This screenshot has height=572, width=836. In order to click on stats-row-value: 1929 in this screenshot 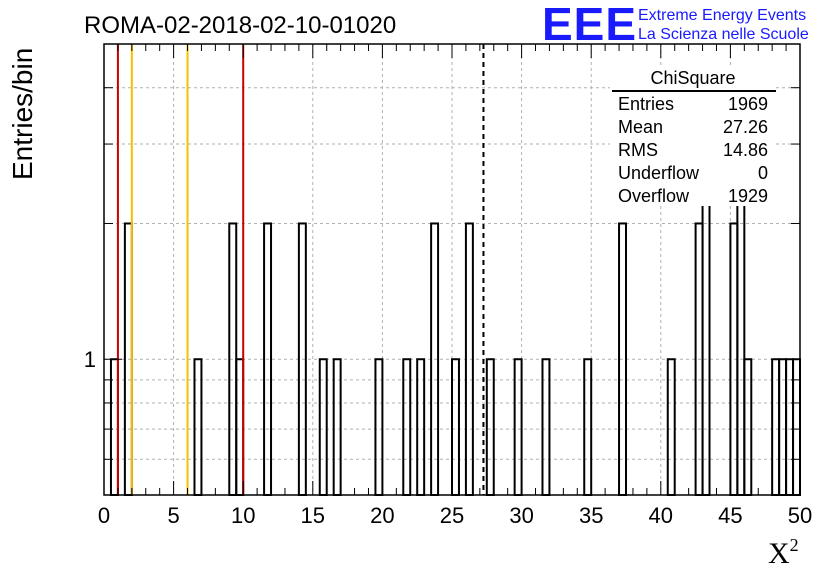, I will do `click(748, 196)`.